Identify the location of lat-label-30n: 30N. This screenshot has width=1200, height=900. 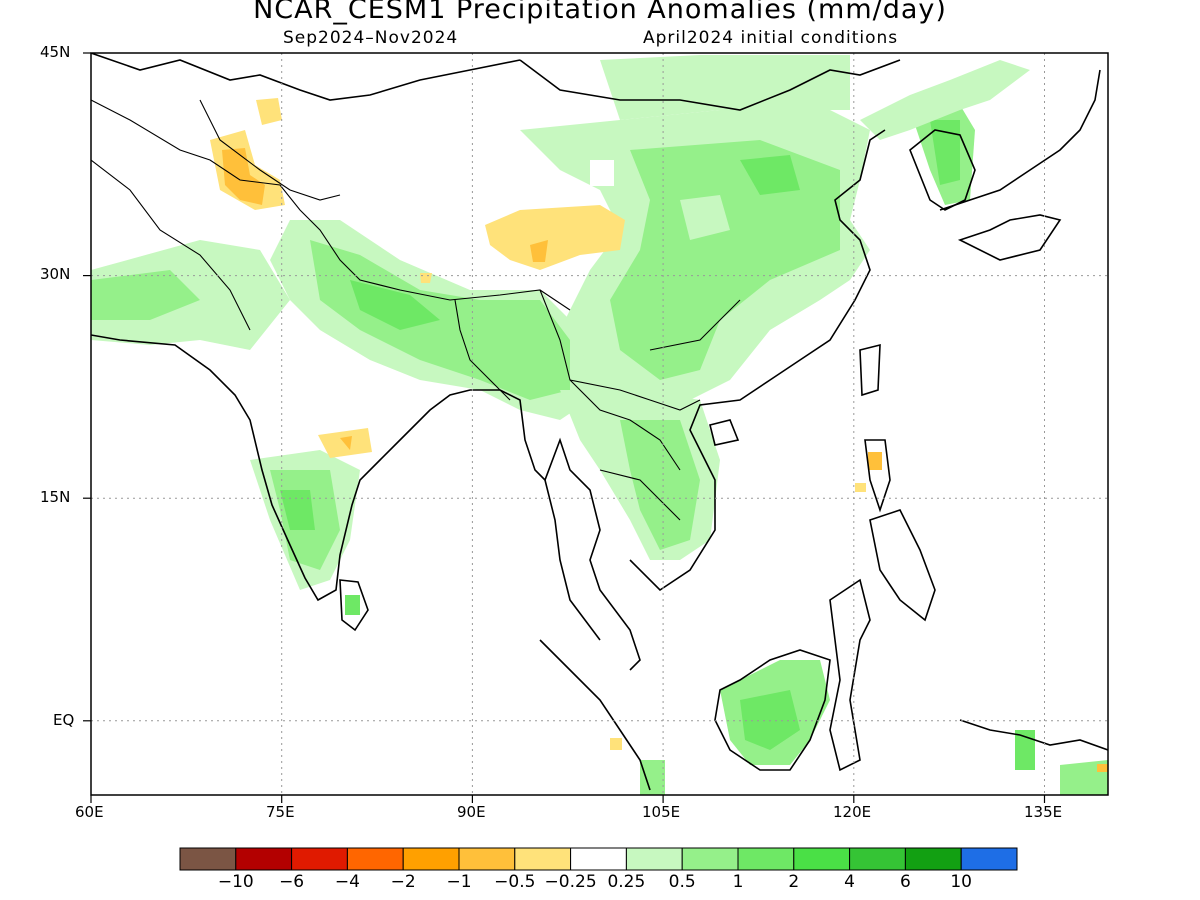
(55, 274).